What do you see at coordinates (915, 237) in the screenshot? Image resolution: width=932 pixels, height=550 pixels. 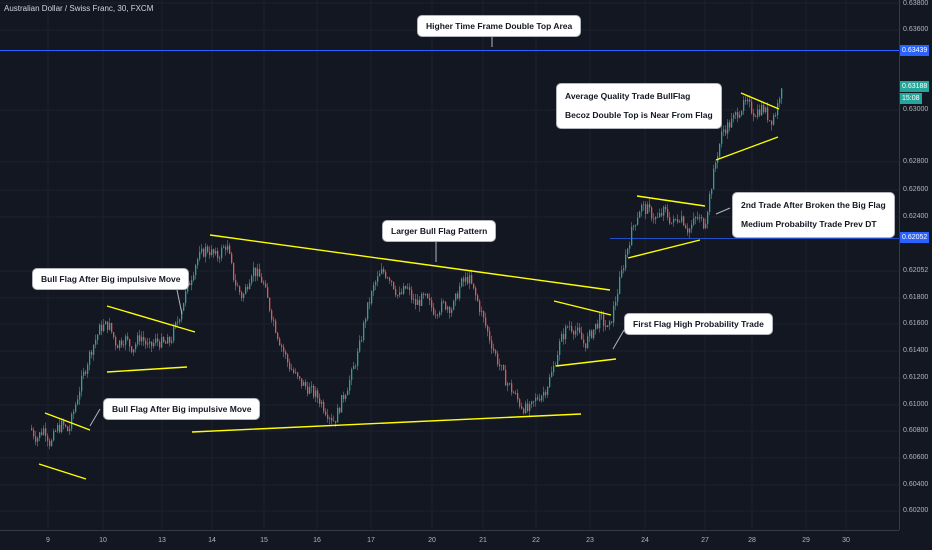 I see `support-price-tag: 0.62052` at bounding box center [915, 237].